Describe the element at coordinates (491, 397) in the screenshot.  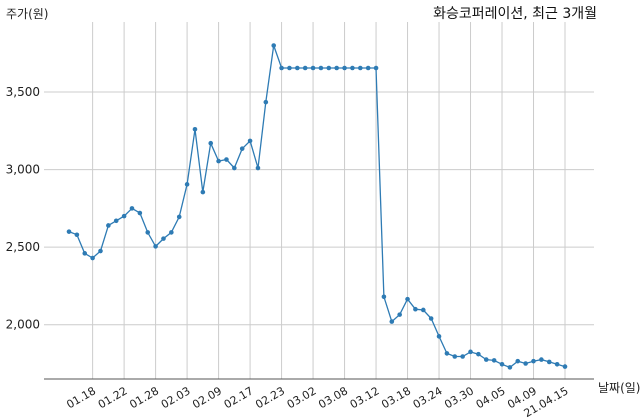
I see `x-tick-label: 04.05` at that location.